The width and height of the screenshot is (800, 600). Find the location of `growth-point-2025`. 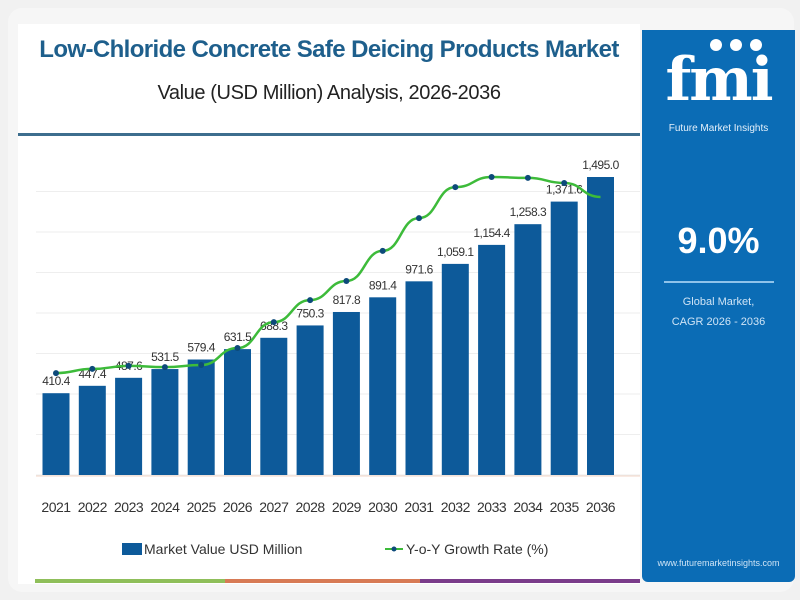

growth-point-2025 is located at coordinates (201, 365).